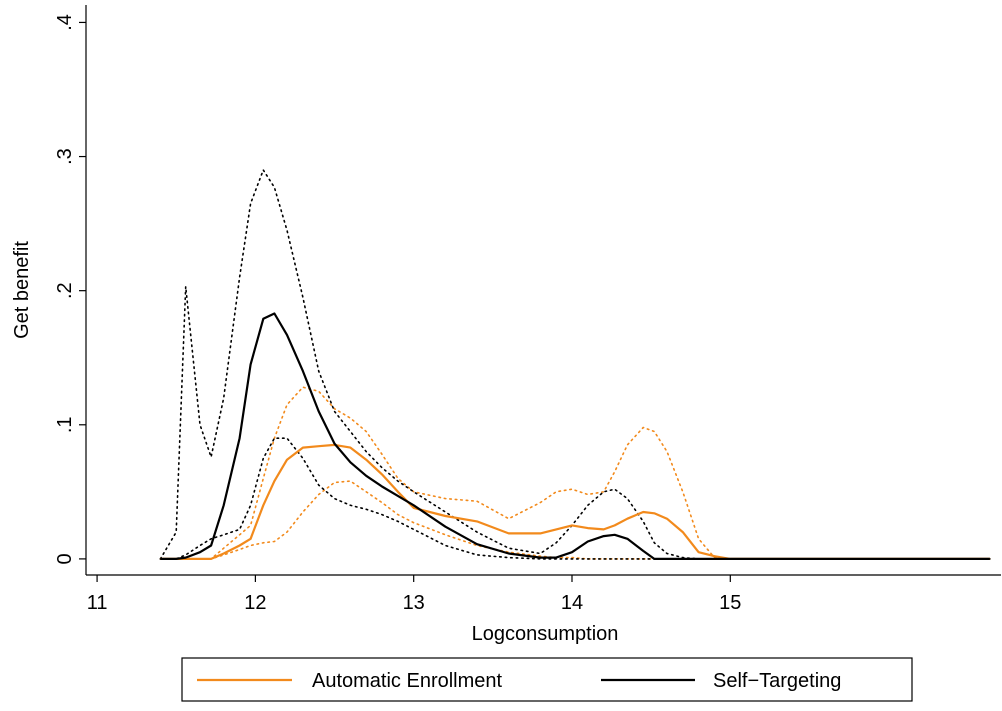 The width and height of the screenshot is (1002, 711). What do you see at coordinates (97, 603) in the screenshot?
I see `x-tick-label: 11` at bounding box center [97, 603].